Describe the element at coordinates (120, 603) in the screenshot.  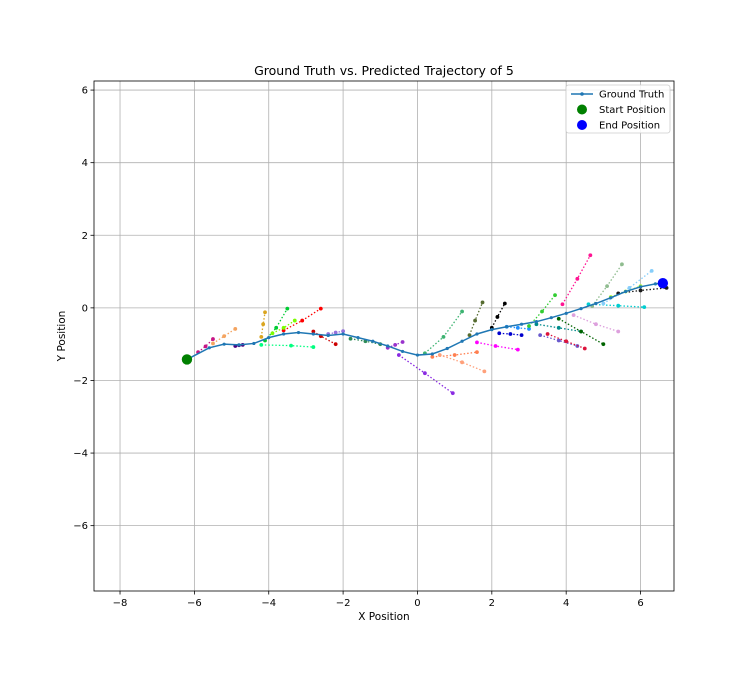
I see `x-tick-label: −8` at that location.